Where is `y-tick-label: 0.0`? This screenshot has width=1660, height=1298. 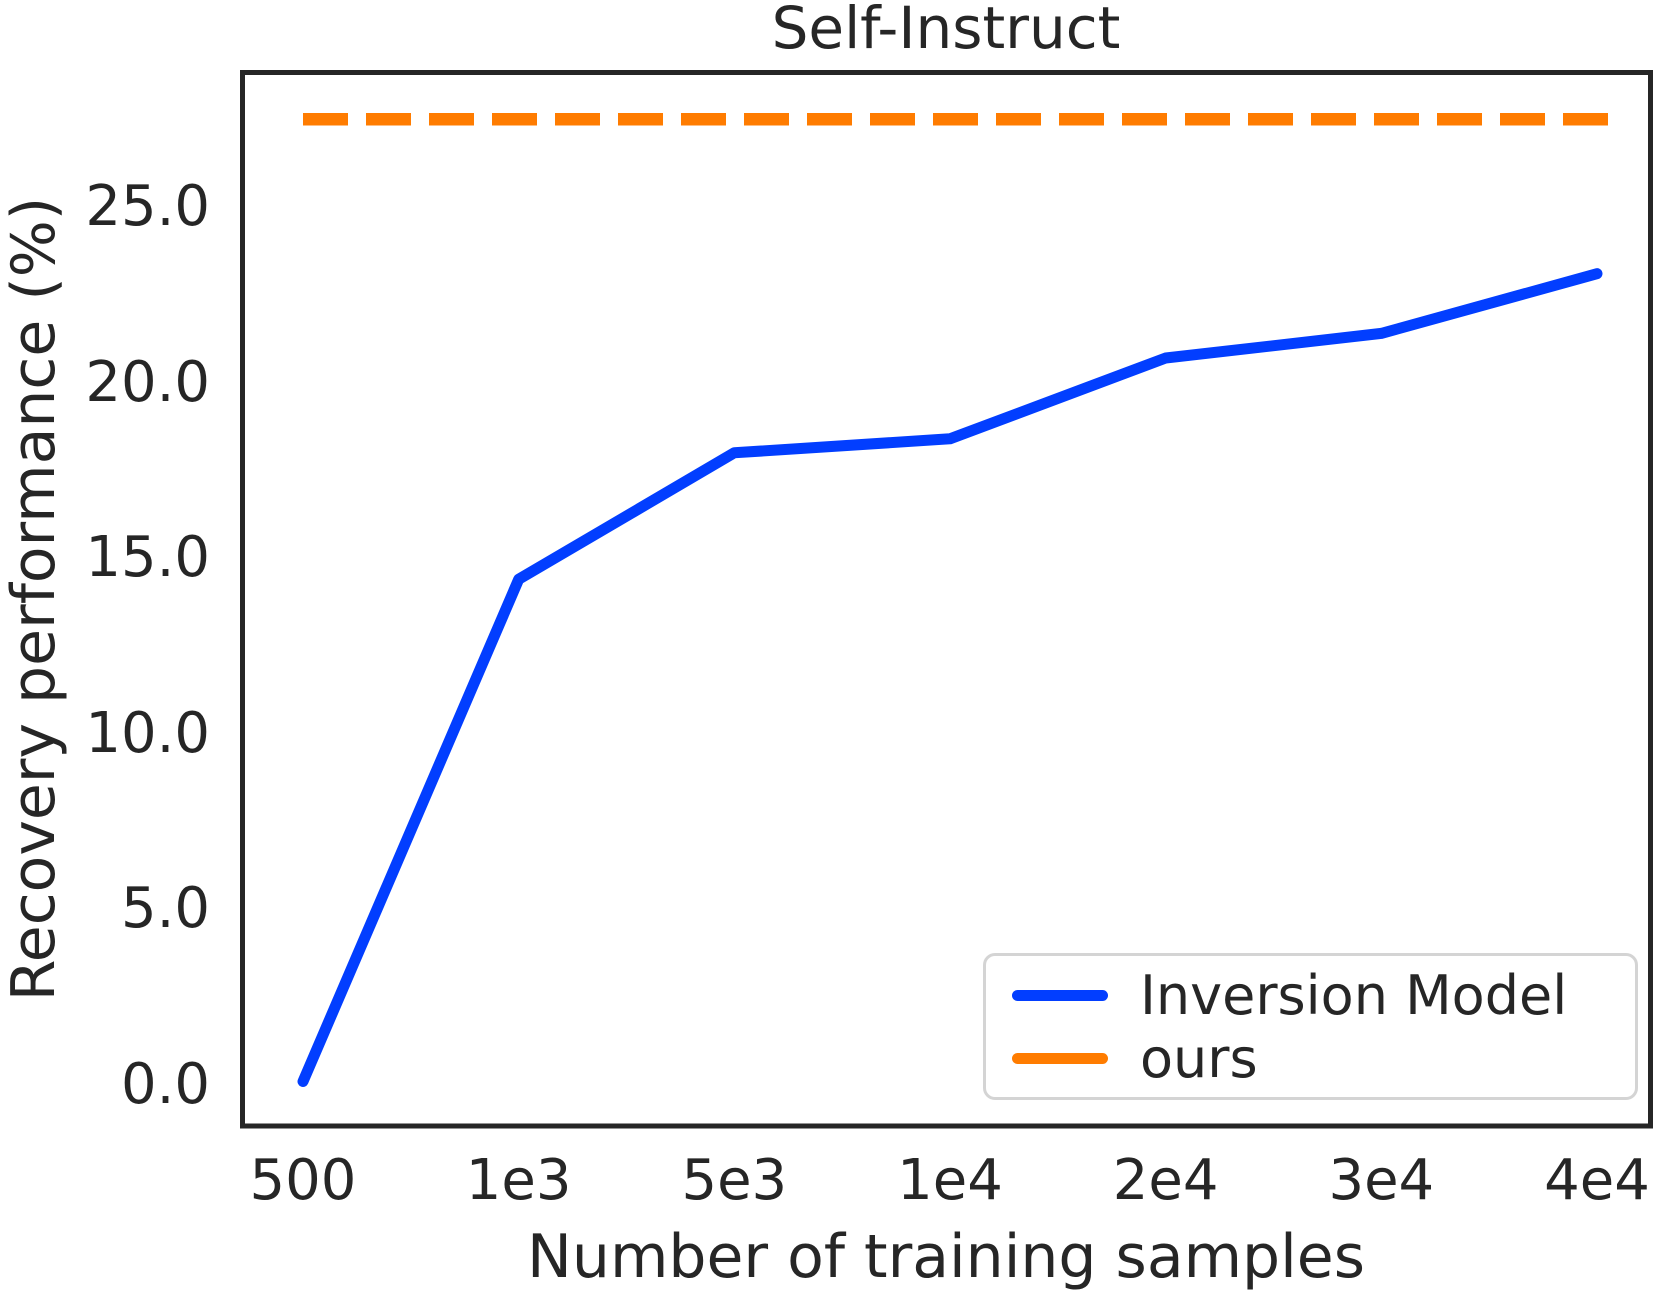 y-tick-label: 0.0 is located at coordinates (165, 1084).